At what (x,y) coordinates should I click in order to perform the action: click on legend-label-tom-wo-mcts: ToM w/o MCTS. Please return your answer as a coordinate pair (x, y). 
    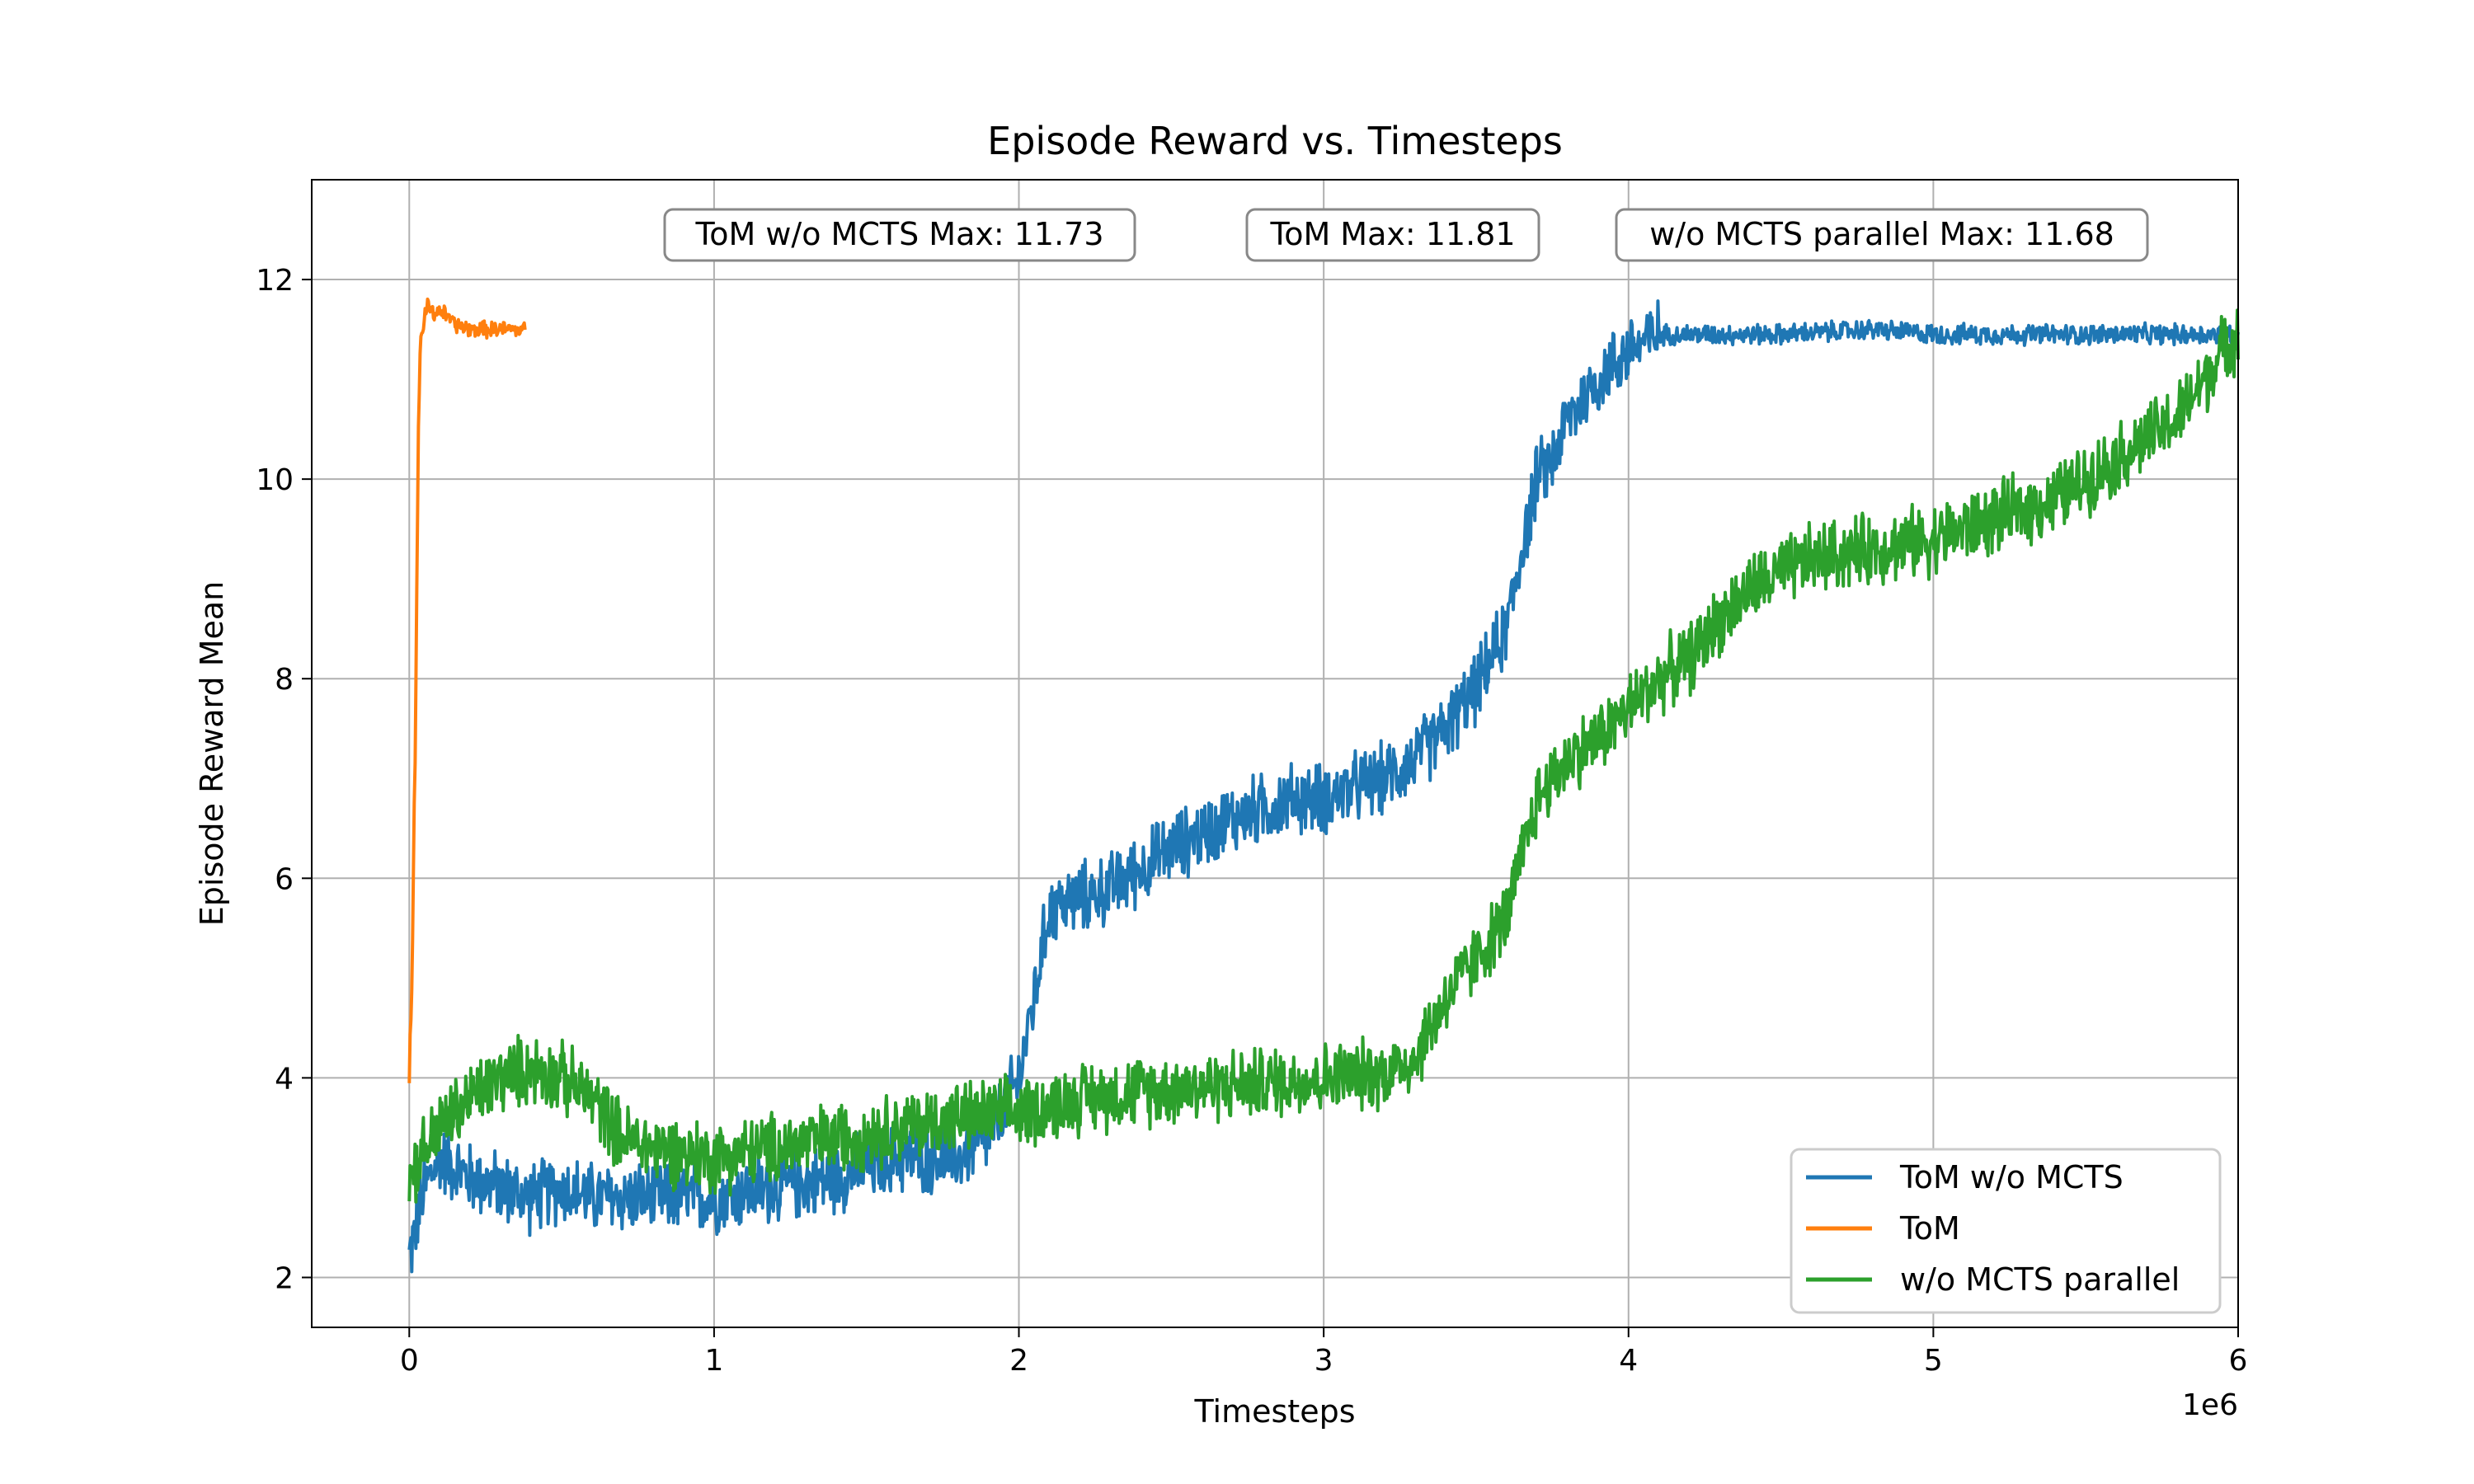
    Looking at the image, I should click on (2011, 1177).